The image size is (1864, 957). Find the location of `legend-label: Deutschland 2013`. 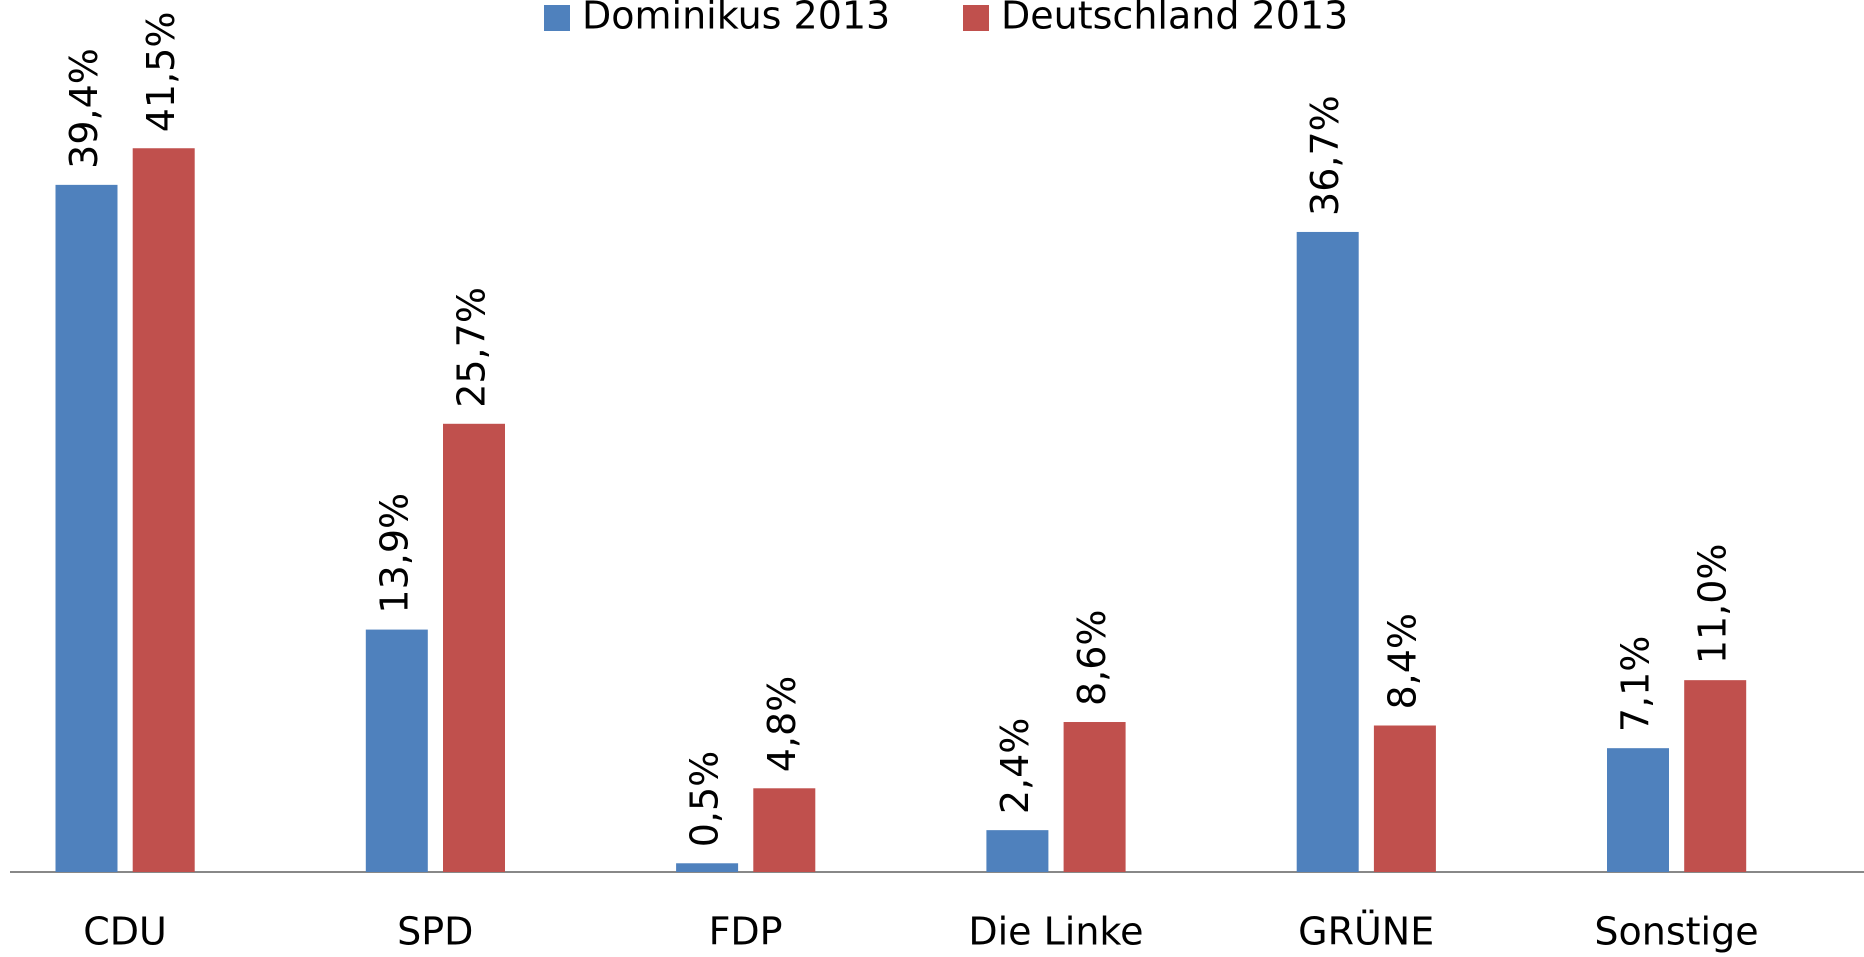

legend-label: Deutschland 2013 is located at coordinates (1174, 19).